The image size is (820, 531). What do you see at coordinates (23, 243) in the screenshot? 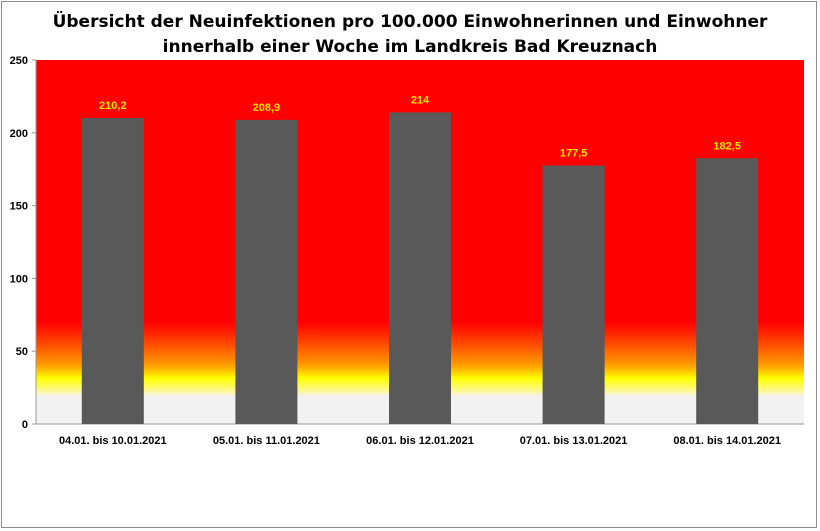
I see `y-axis-ticks: 0 50 100 150 200 250` at bounding box center [23, 243].